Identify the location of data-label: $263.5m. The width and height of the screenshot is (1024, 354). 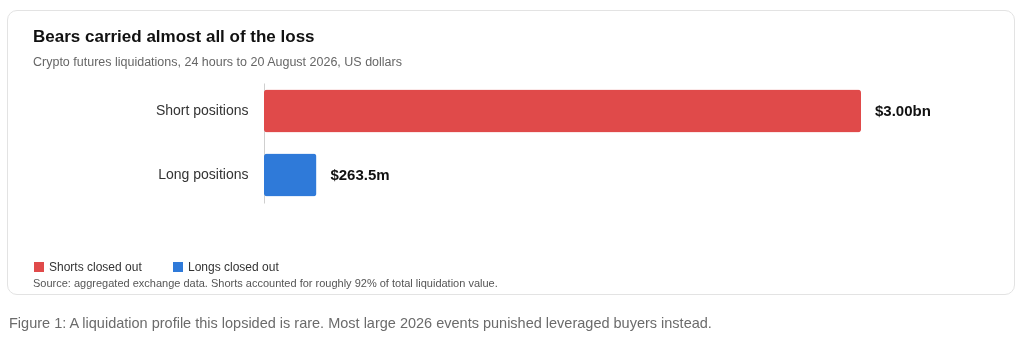
(360, 175).